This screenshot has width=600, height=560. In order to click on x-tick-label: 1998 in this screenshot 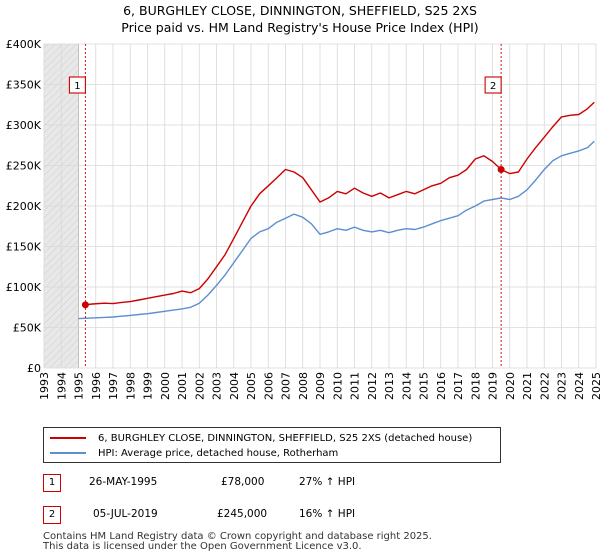, I will do `click(130, 386)`.